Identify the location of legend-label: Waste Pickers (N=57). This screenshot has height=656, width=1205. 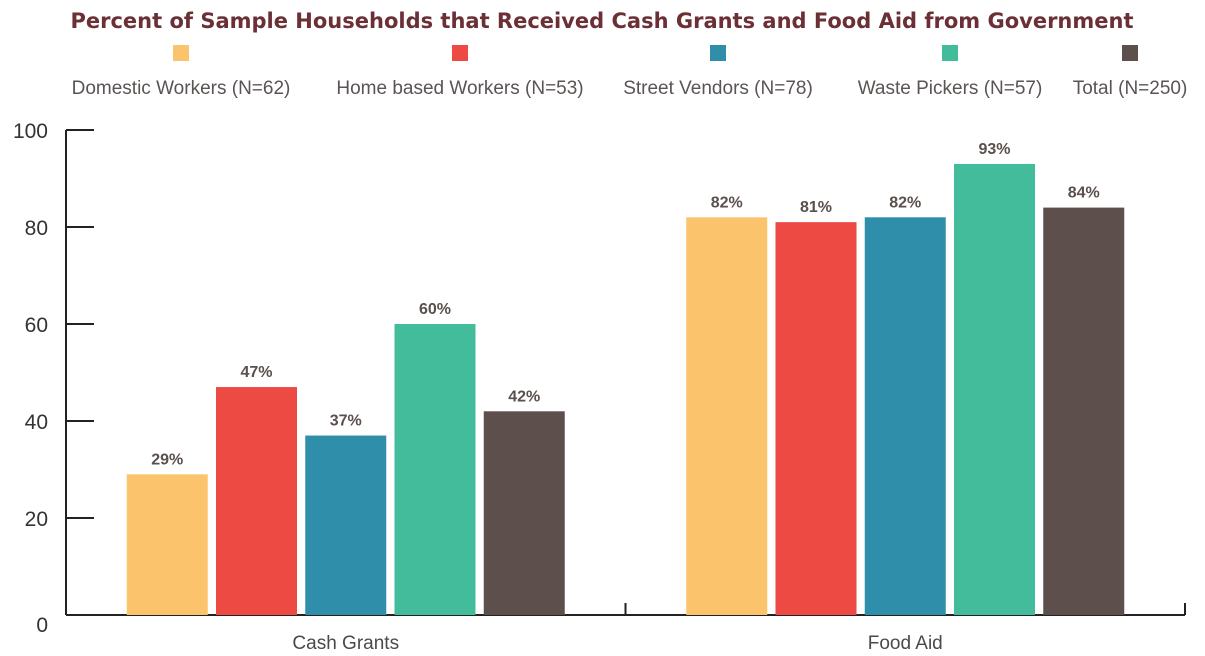
(950, 88).